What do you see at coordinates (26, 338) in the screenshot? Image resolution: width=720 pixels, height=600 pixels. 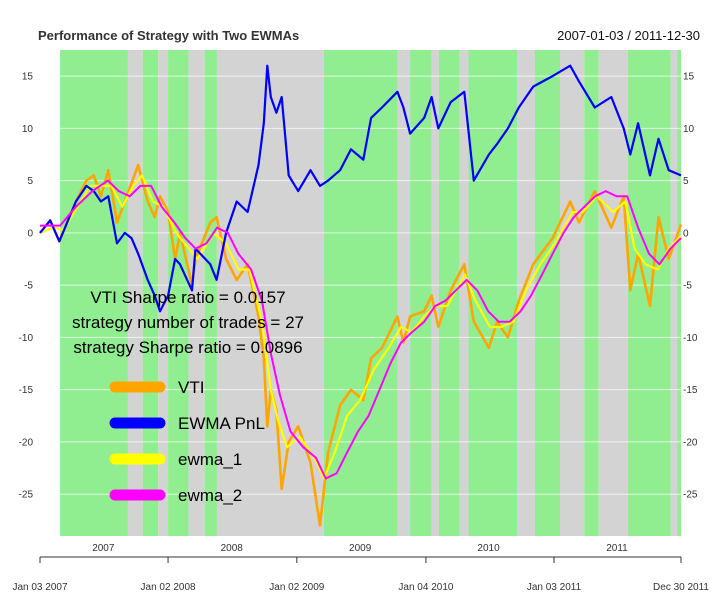 I see `y-tick-label-left: -10` at bounding box center [26, 338].